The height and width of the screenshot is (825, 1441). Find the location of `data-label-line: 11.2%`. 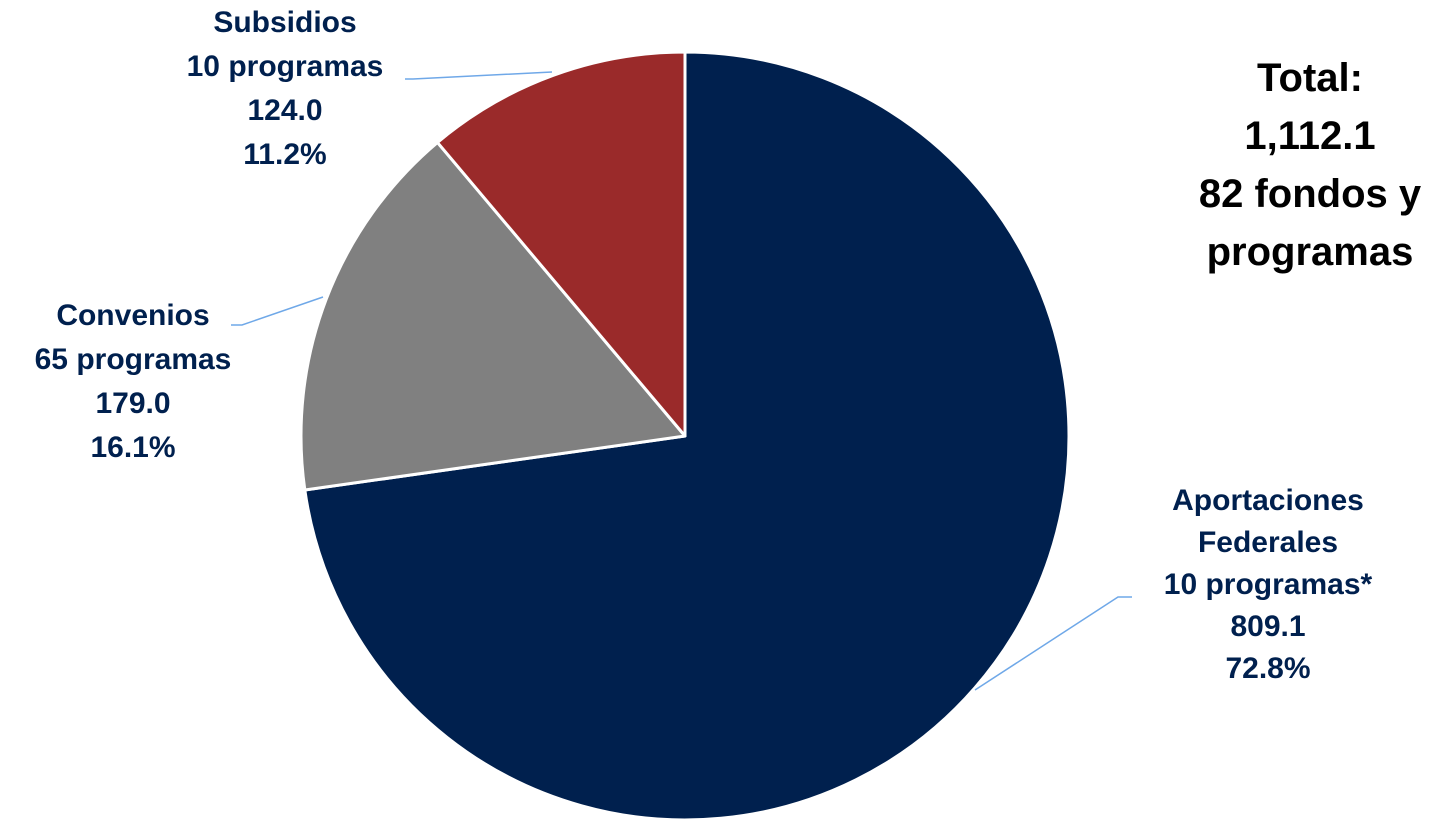

data-label-line: 11.2% is located at coordinates (284, 154).